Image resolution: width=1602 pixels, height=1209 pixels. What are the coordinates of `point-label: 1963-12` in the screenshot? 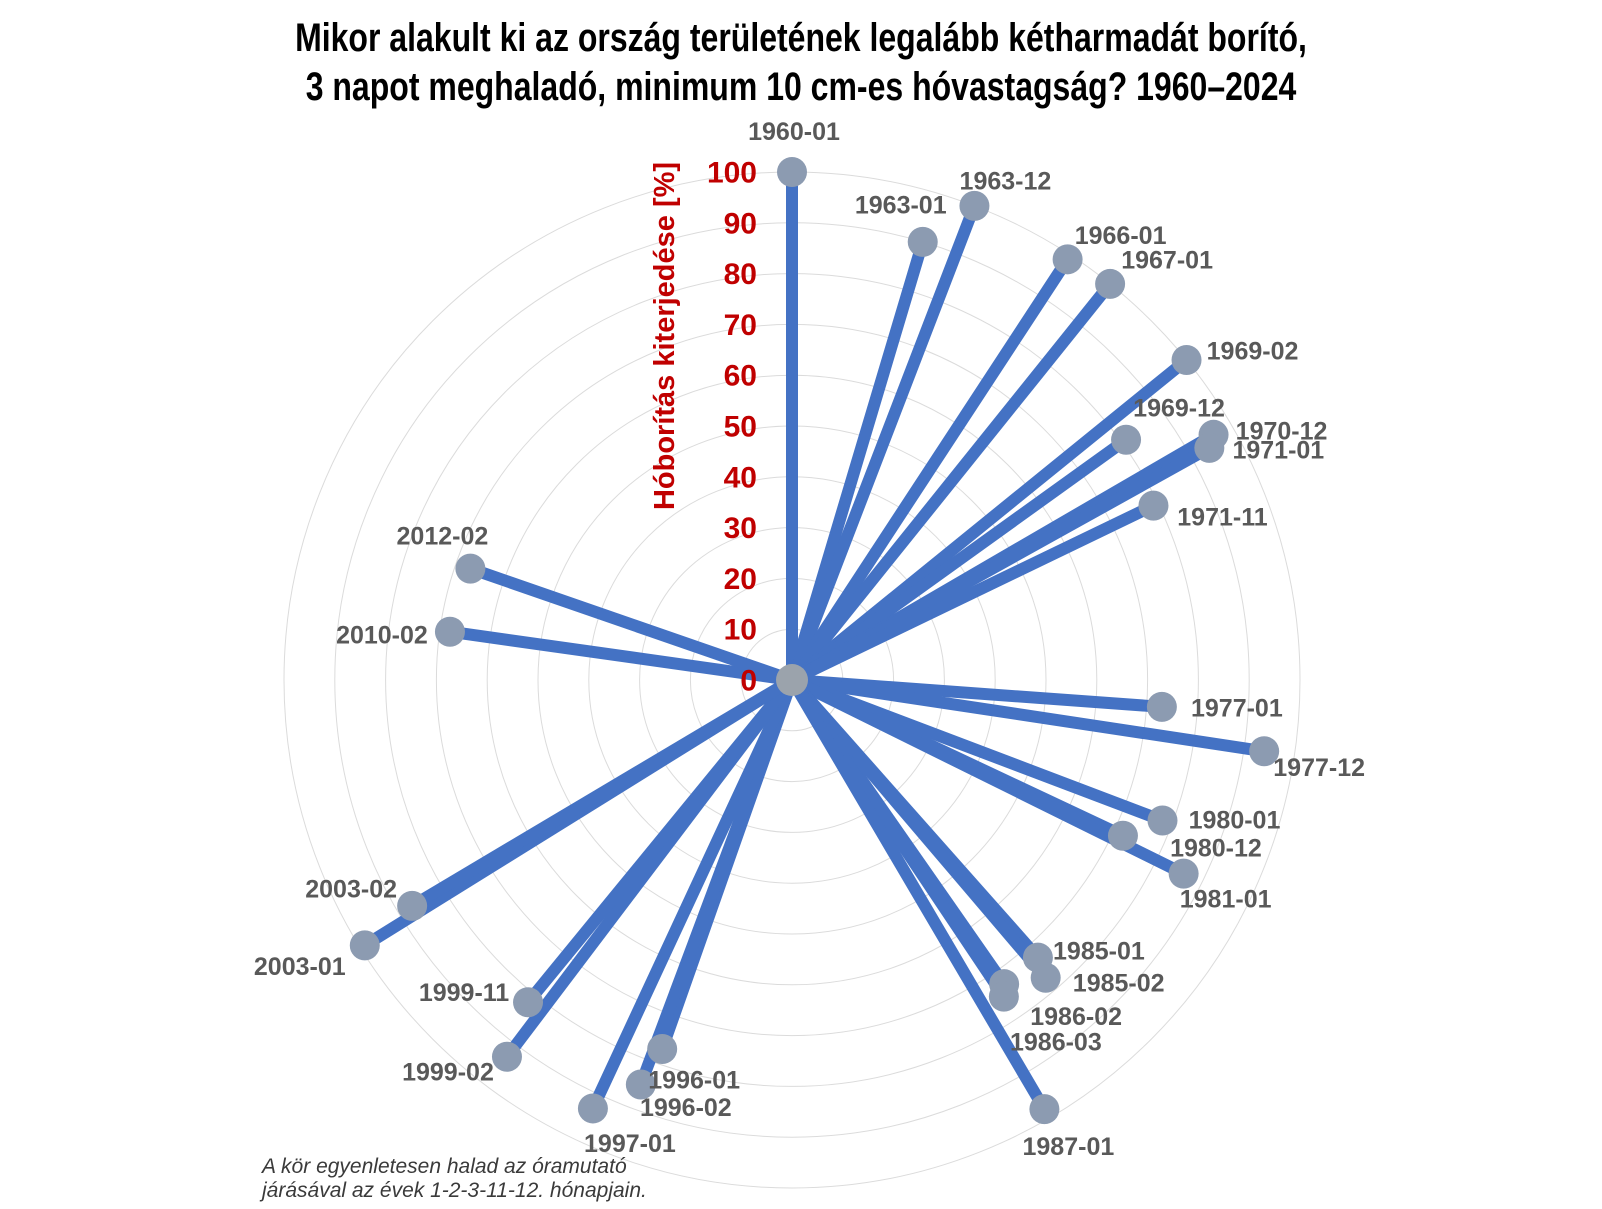 It's located at (1006, 182).